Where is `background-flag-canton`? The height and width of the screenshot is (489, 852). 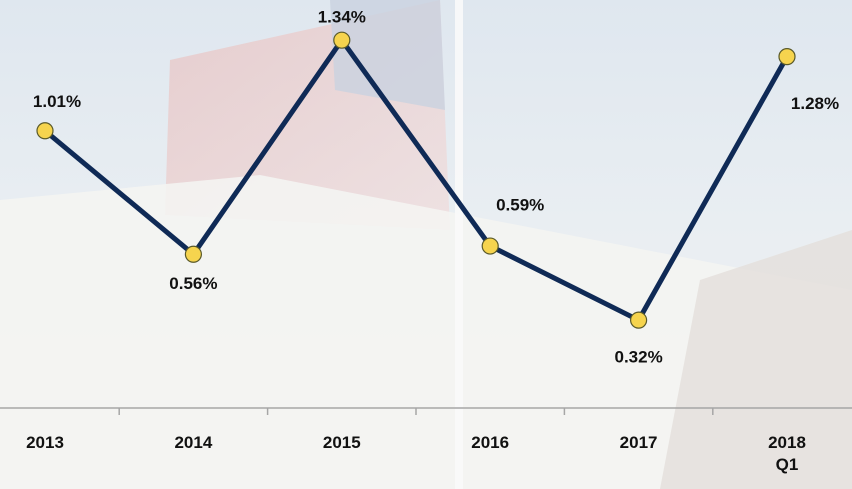 background-flag-canton is located at coordinates (387, 55).